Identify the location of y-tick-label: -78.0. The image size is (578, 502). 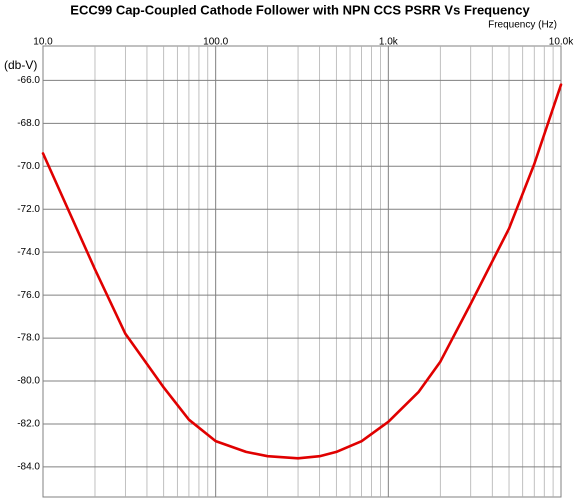
(28, 338).